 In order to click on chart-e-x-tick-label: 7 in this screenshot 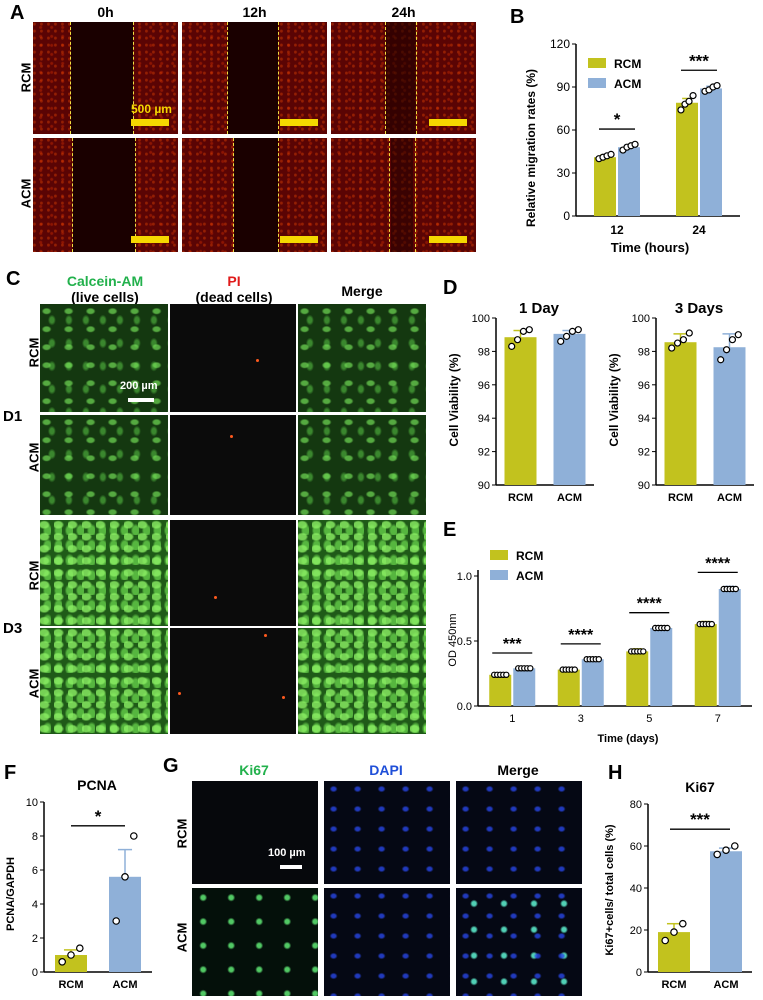, I will do `click(718, 719)`.